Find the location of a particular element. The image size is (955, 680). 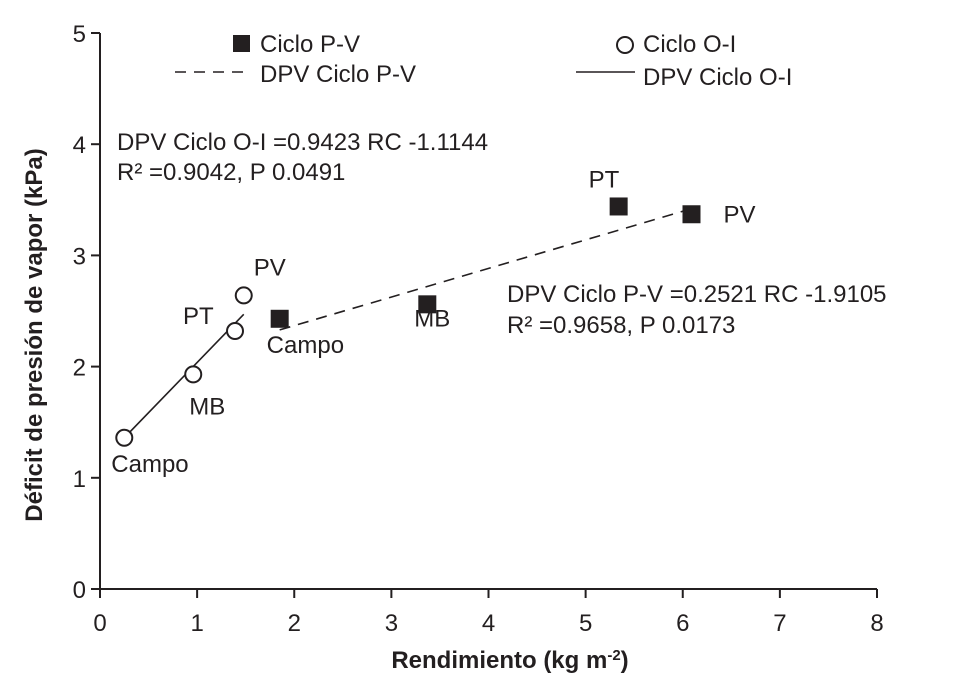

y-axis-ticks: 0 1 2 3 4 5 is located at coordinates (86, 312).